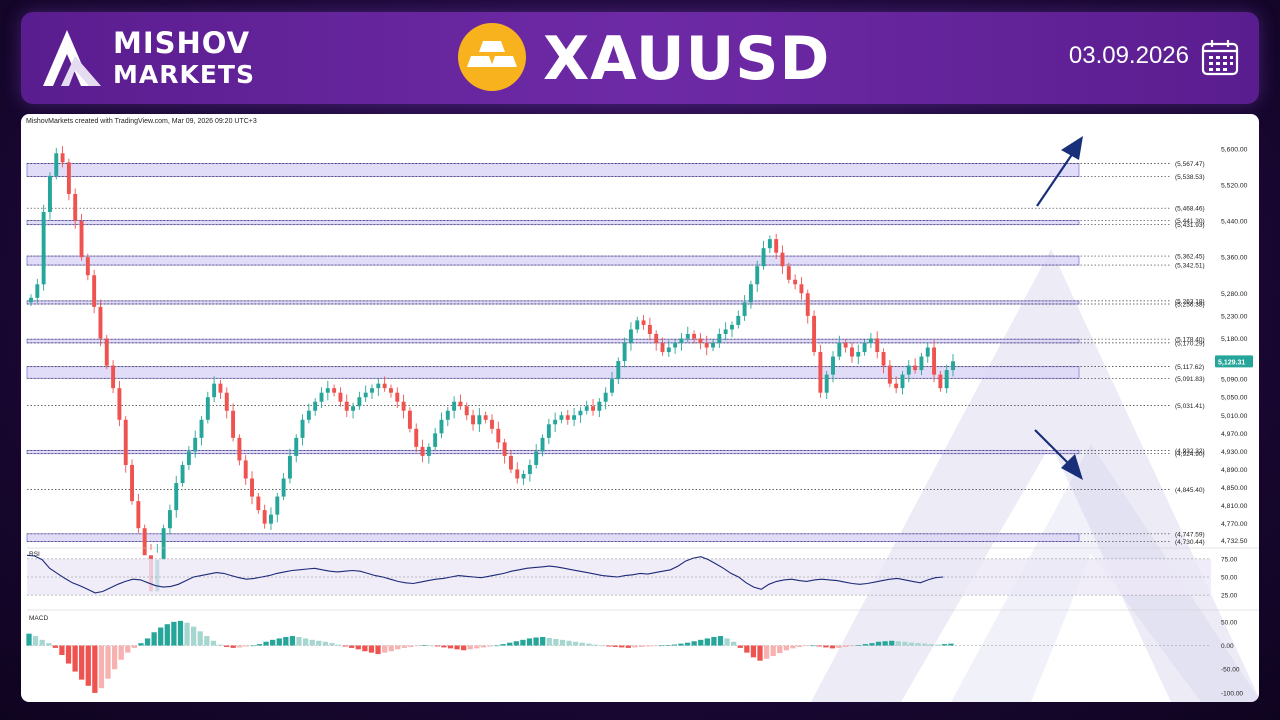  What do you see at coordinates (1229, 596) in the screenshot?
I see `rsi-tick-label: 25.00` at bounding box center [1229, 596].